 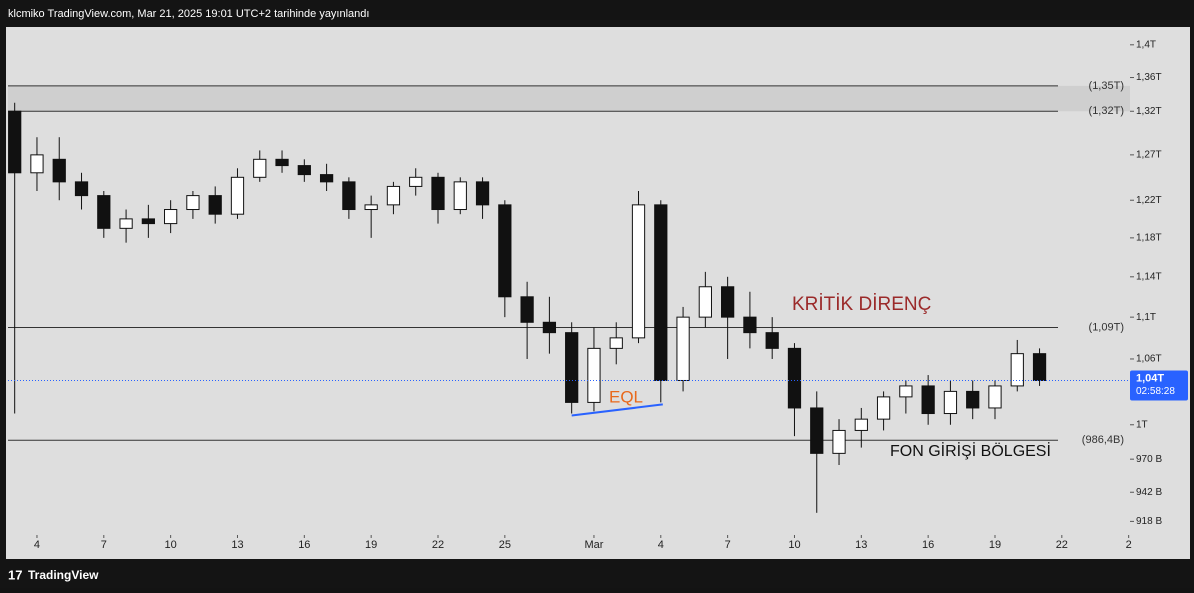 What do you see at coordinates (1142, 424) in the screenshot?
I see `y-tick-label: 1T` at bounding box center [1142, 424].